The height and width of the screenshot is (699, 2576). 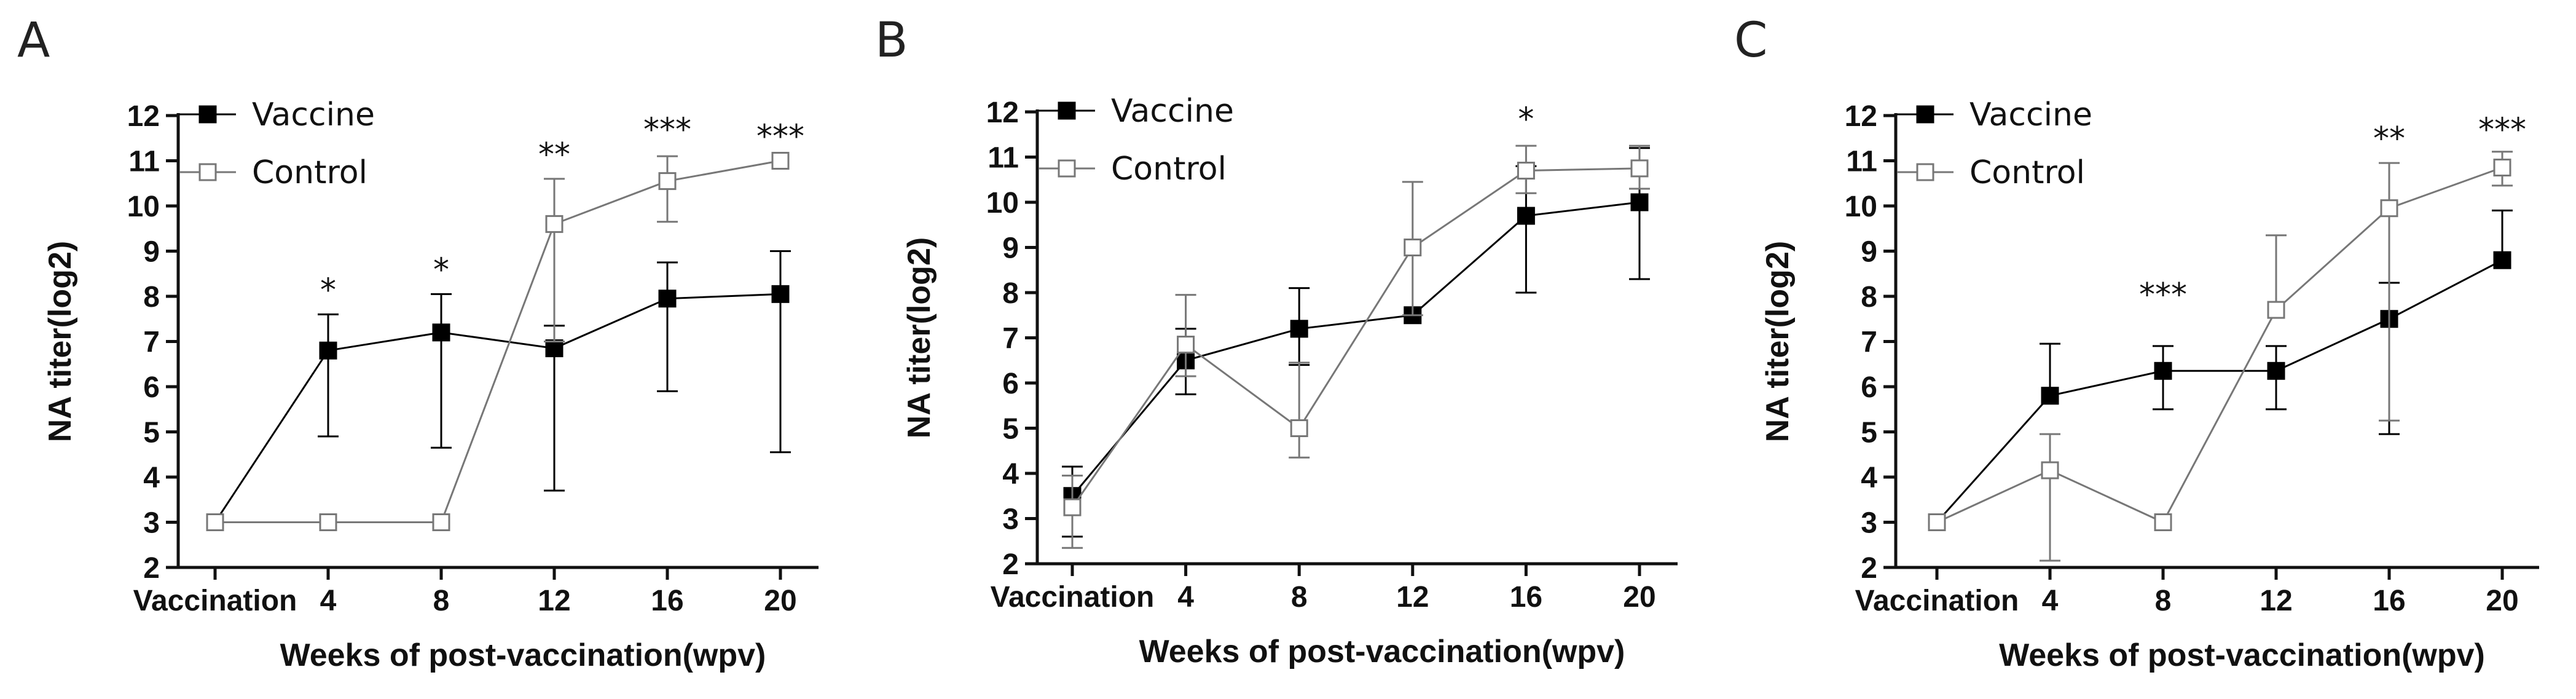 What do you see at coordinates (891, 41) in the screenshot?
I see `panel-letter: B` at bounding box center [891, 41].